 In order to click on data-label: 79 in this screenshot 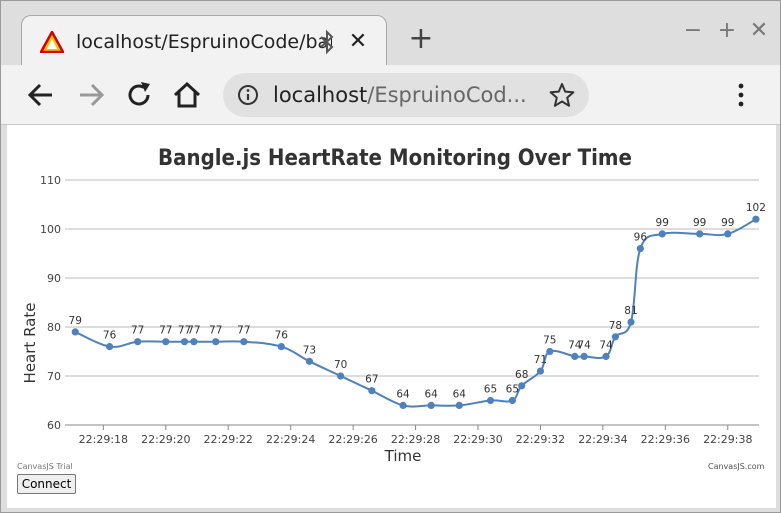, I will do `click(75, 321)`.